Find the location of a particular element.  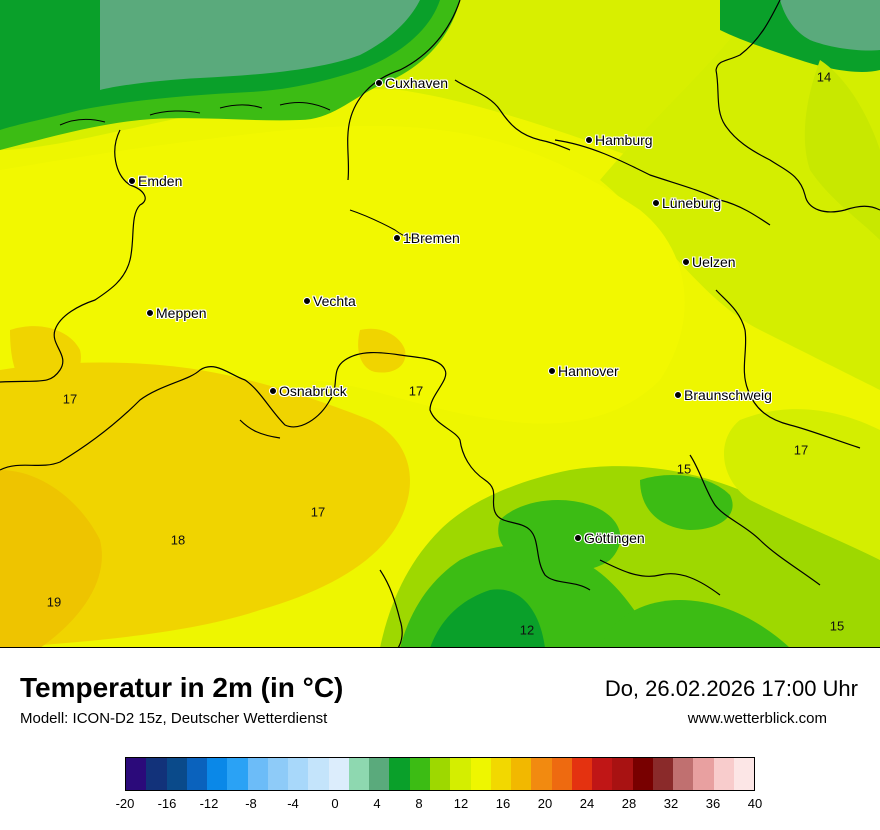

legend-tick-label: 36 is located at coordinates (713, 803).